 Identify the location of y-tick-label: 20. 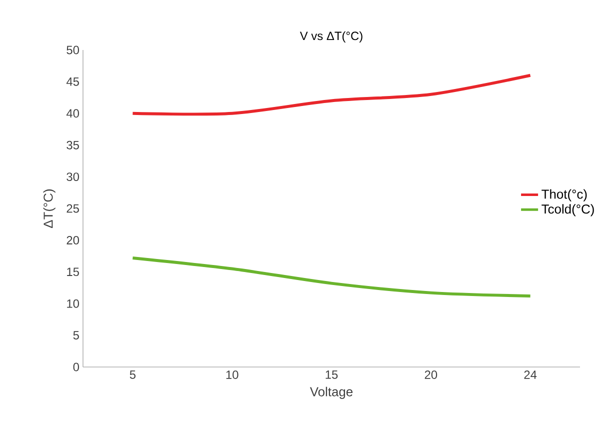
(73, 240).